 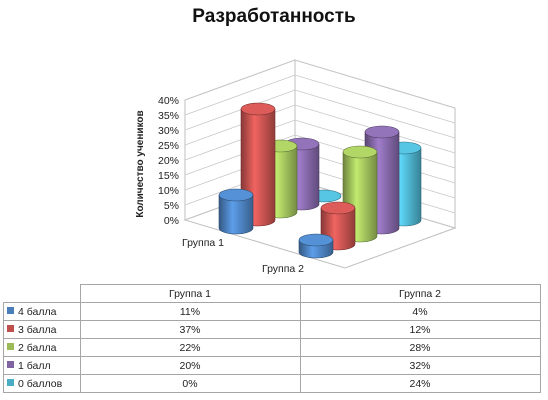 What do you see at coordinates (203, 243) in the screenshot?
I see `x-tick-label: Группа 1` at bounding box center [203, 243].